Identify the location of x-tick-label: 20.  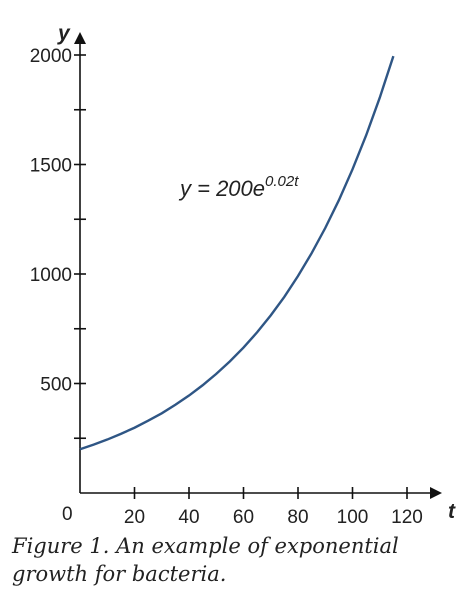
(134, 517).